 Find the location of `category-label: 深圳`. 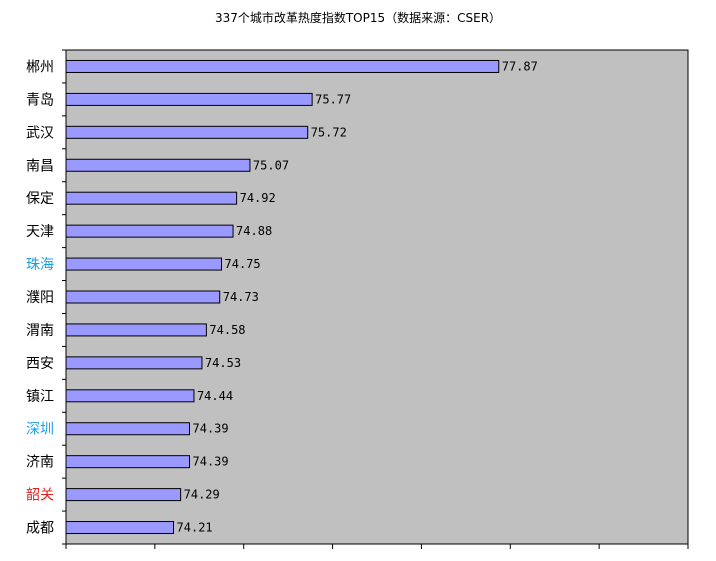

category-label: 深圳 is located at coordinates (40, 430).